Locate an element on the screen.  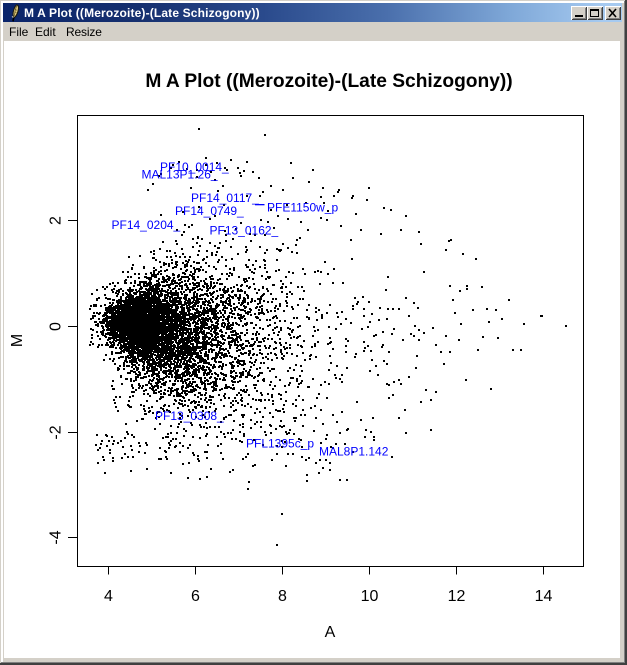
svg-text: 12 is located at coordinates (457, 596).